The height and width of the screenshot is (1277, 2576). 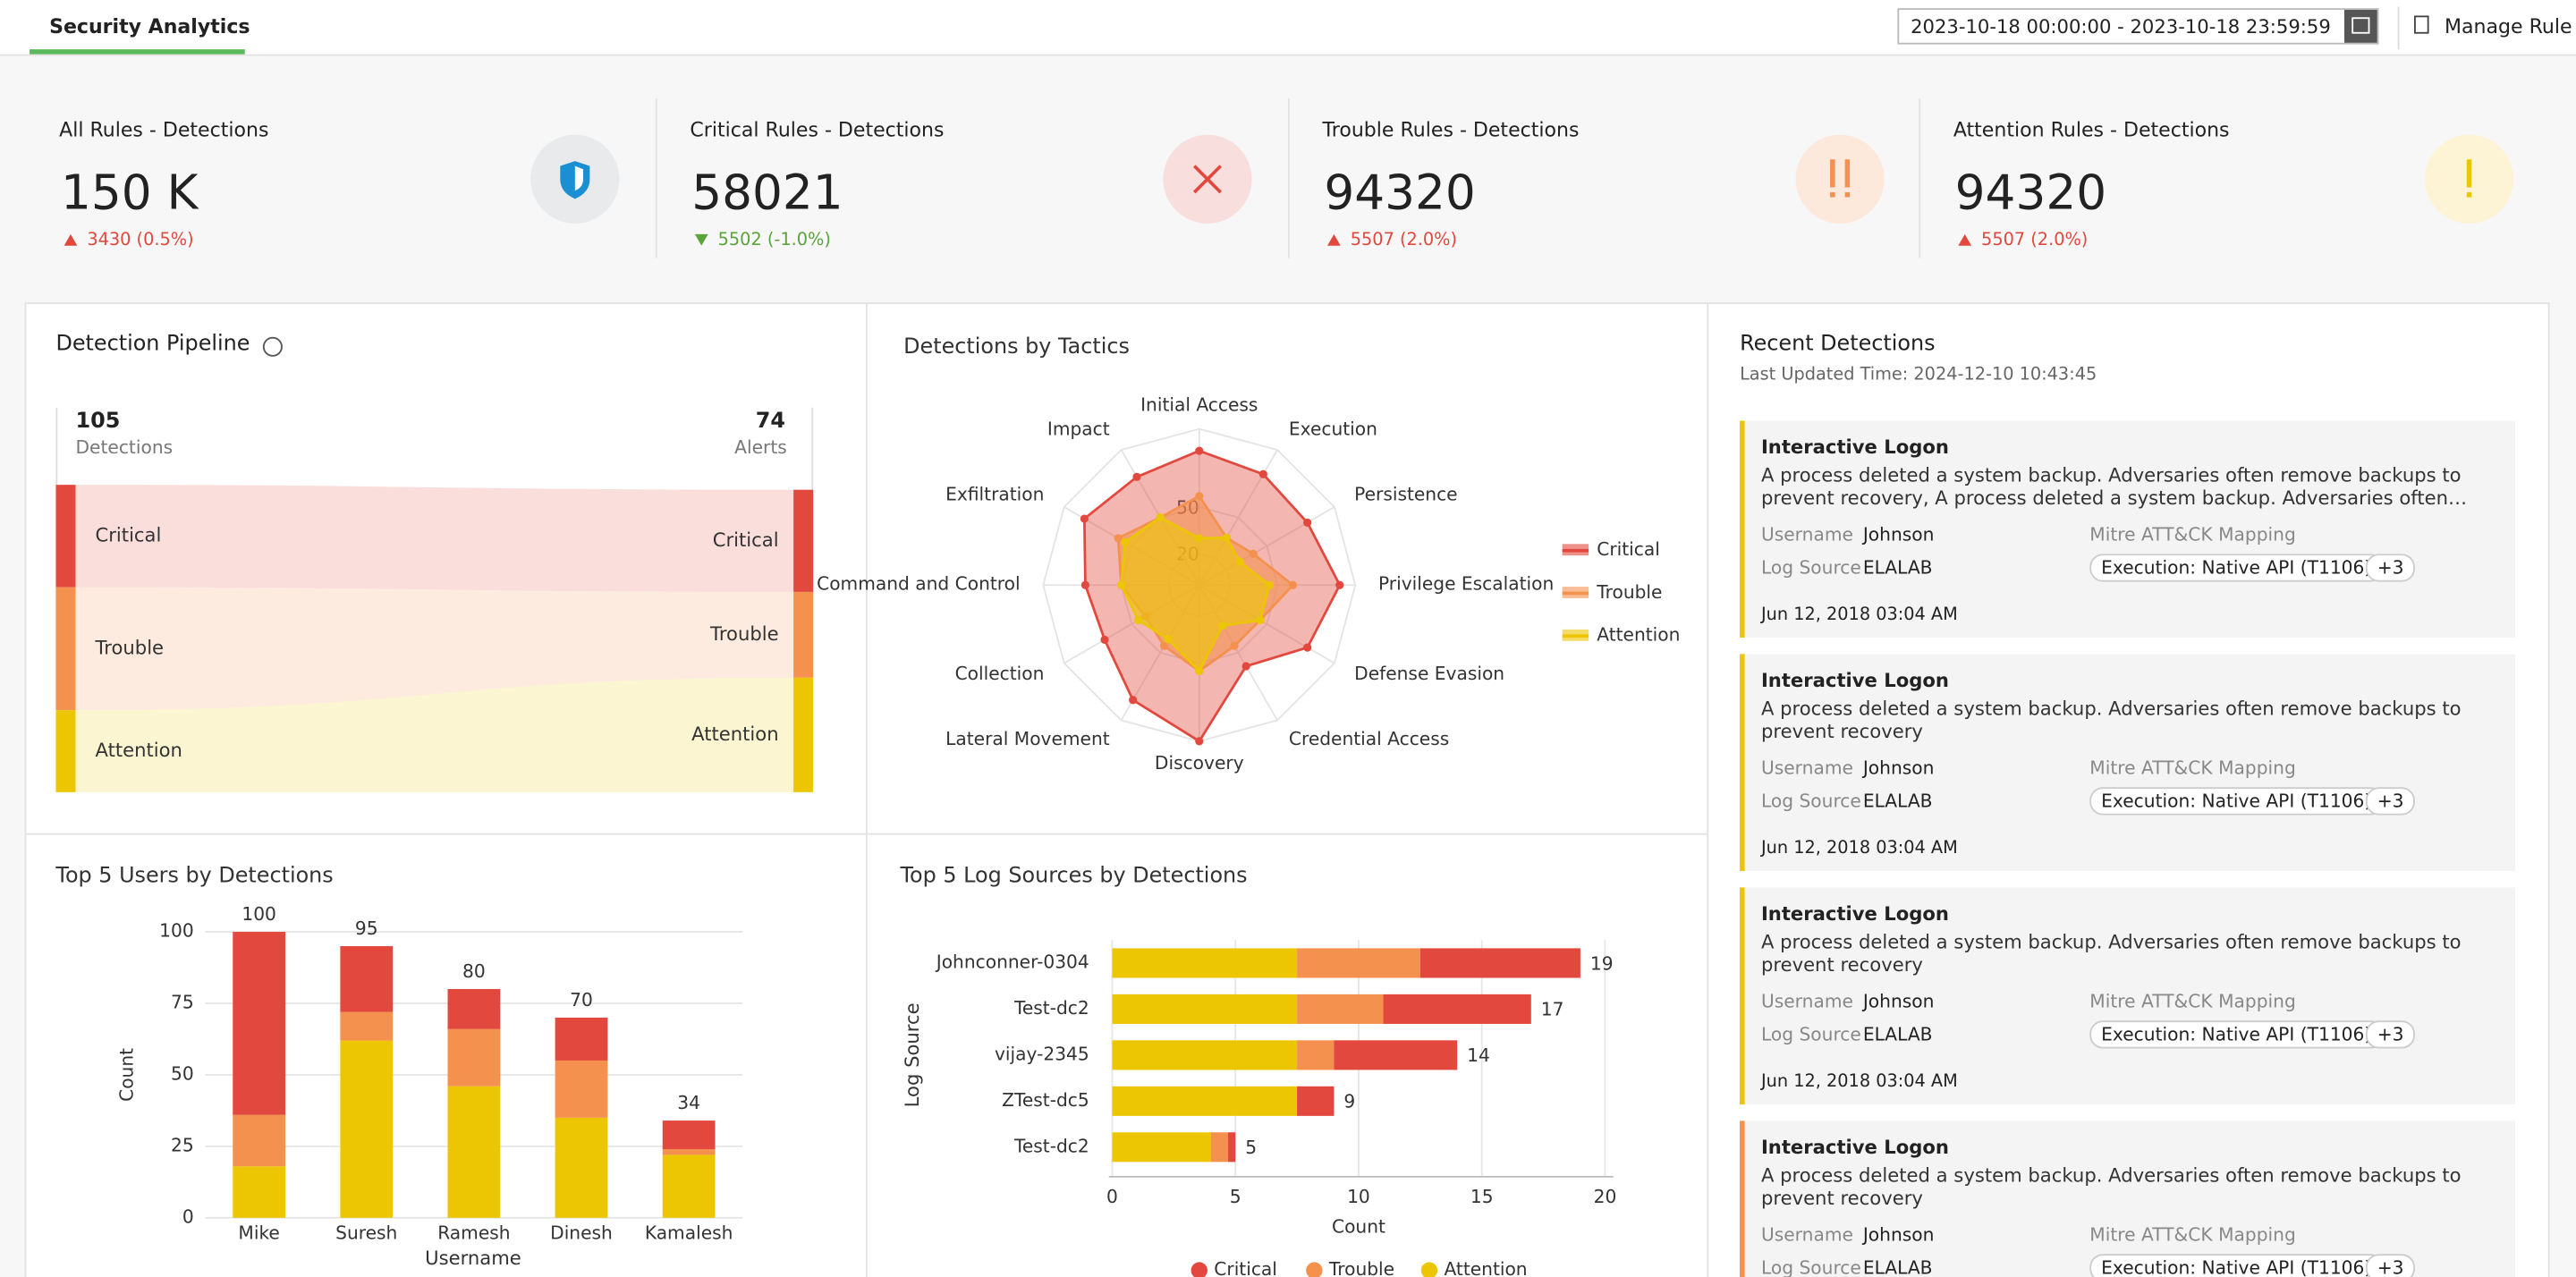 What do you see at coordinates (188, 1216) in the screenshot?
I see `y-tick-label: 0` at bounding box center [188, 1216].